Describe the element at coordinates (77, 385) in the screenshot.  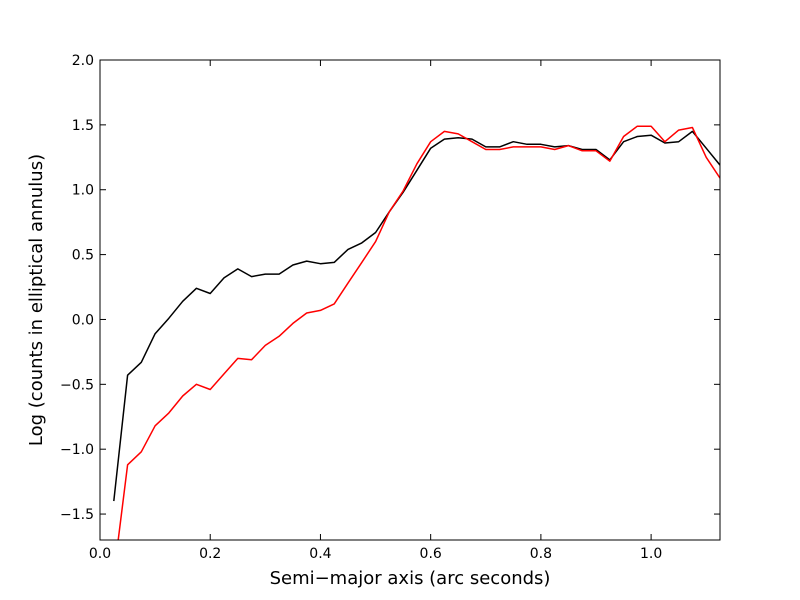
I see `y-tick-label: −0.5` at that location.